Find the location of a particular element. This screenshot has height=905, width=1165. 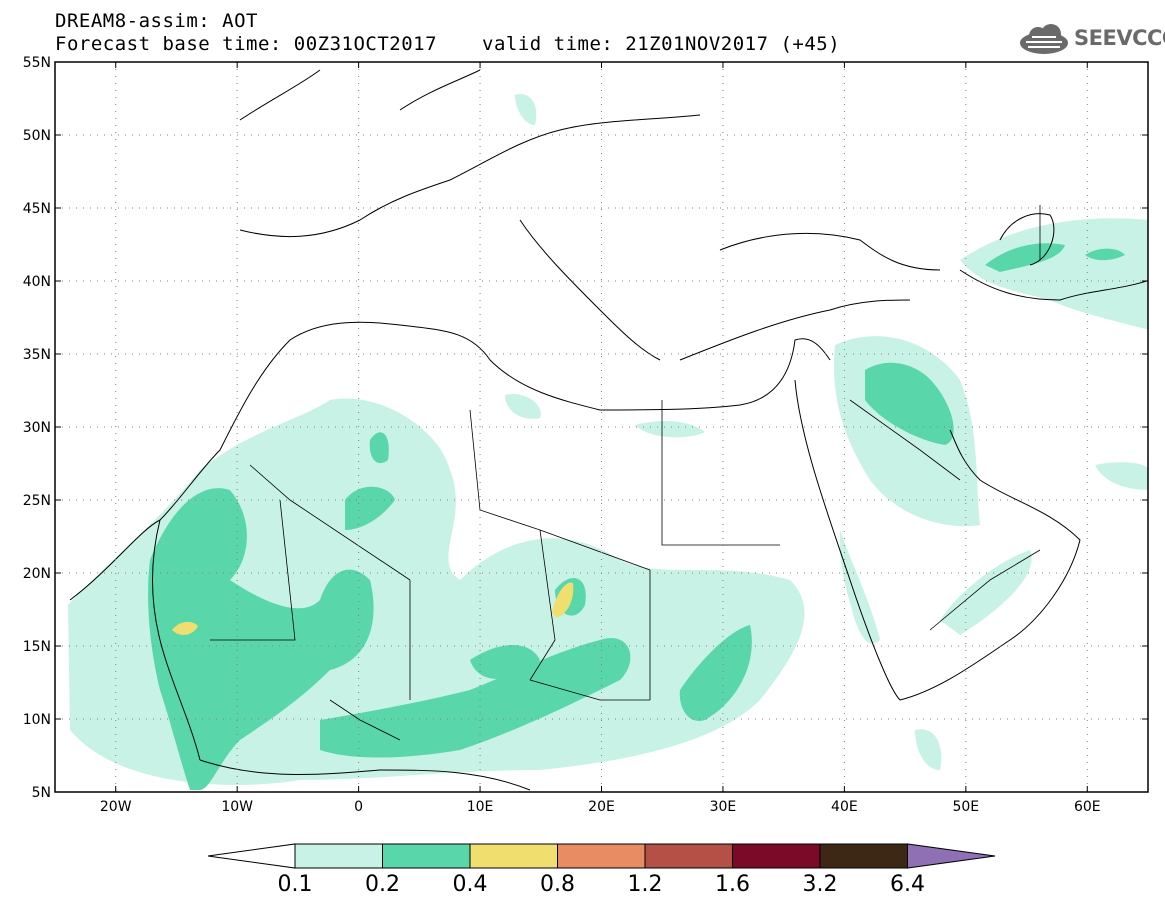

forecast-base-time: Forecast base time: 00Z31OCT2017 is located at coordinates (246, 44).